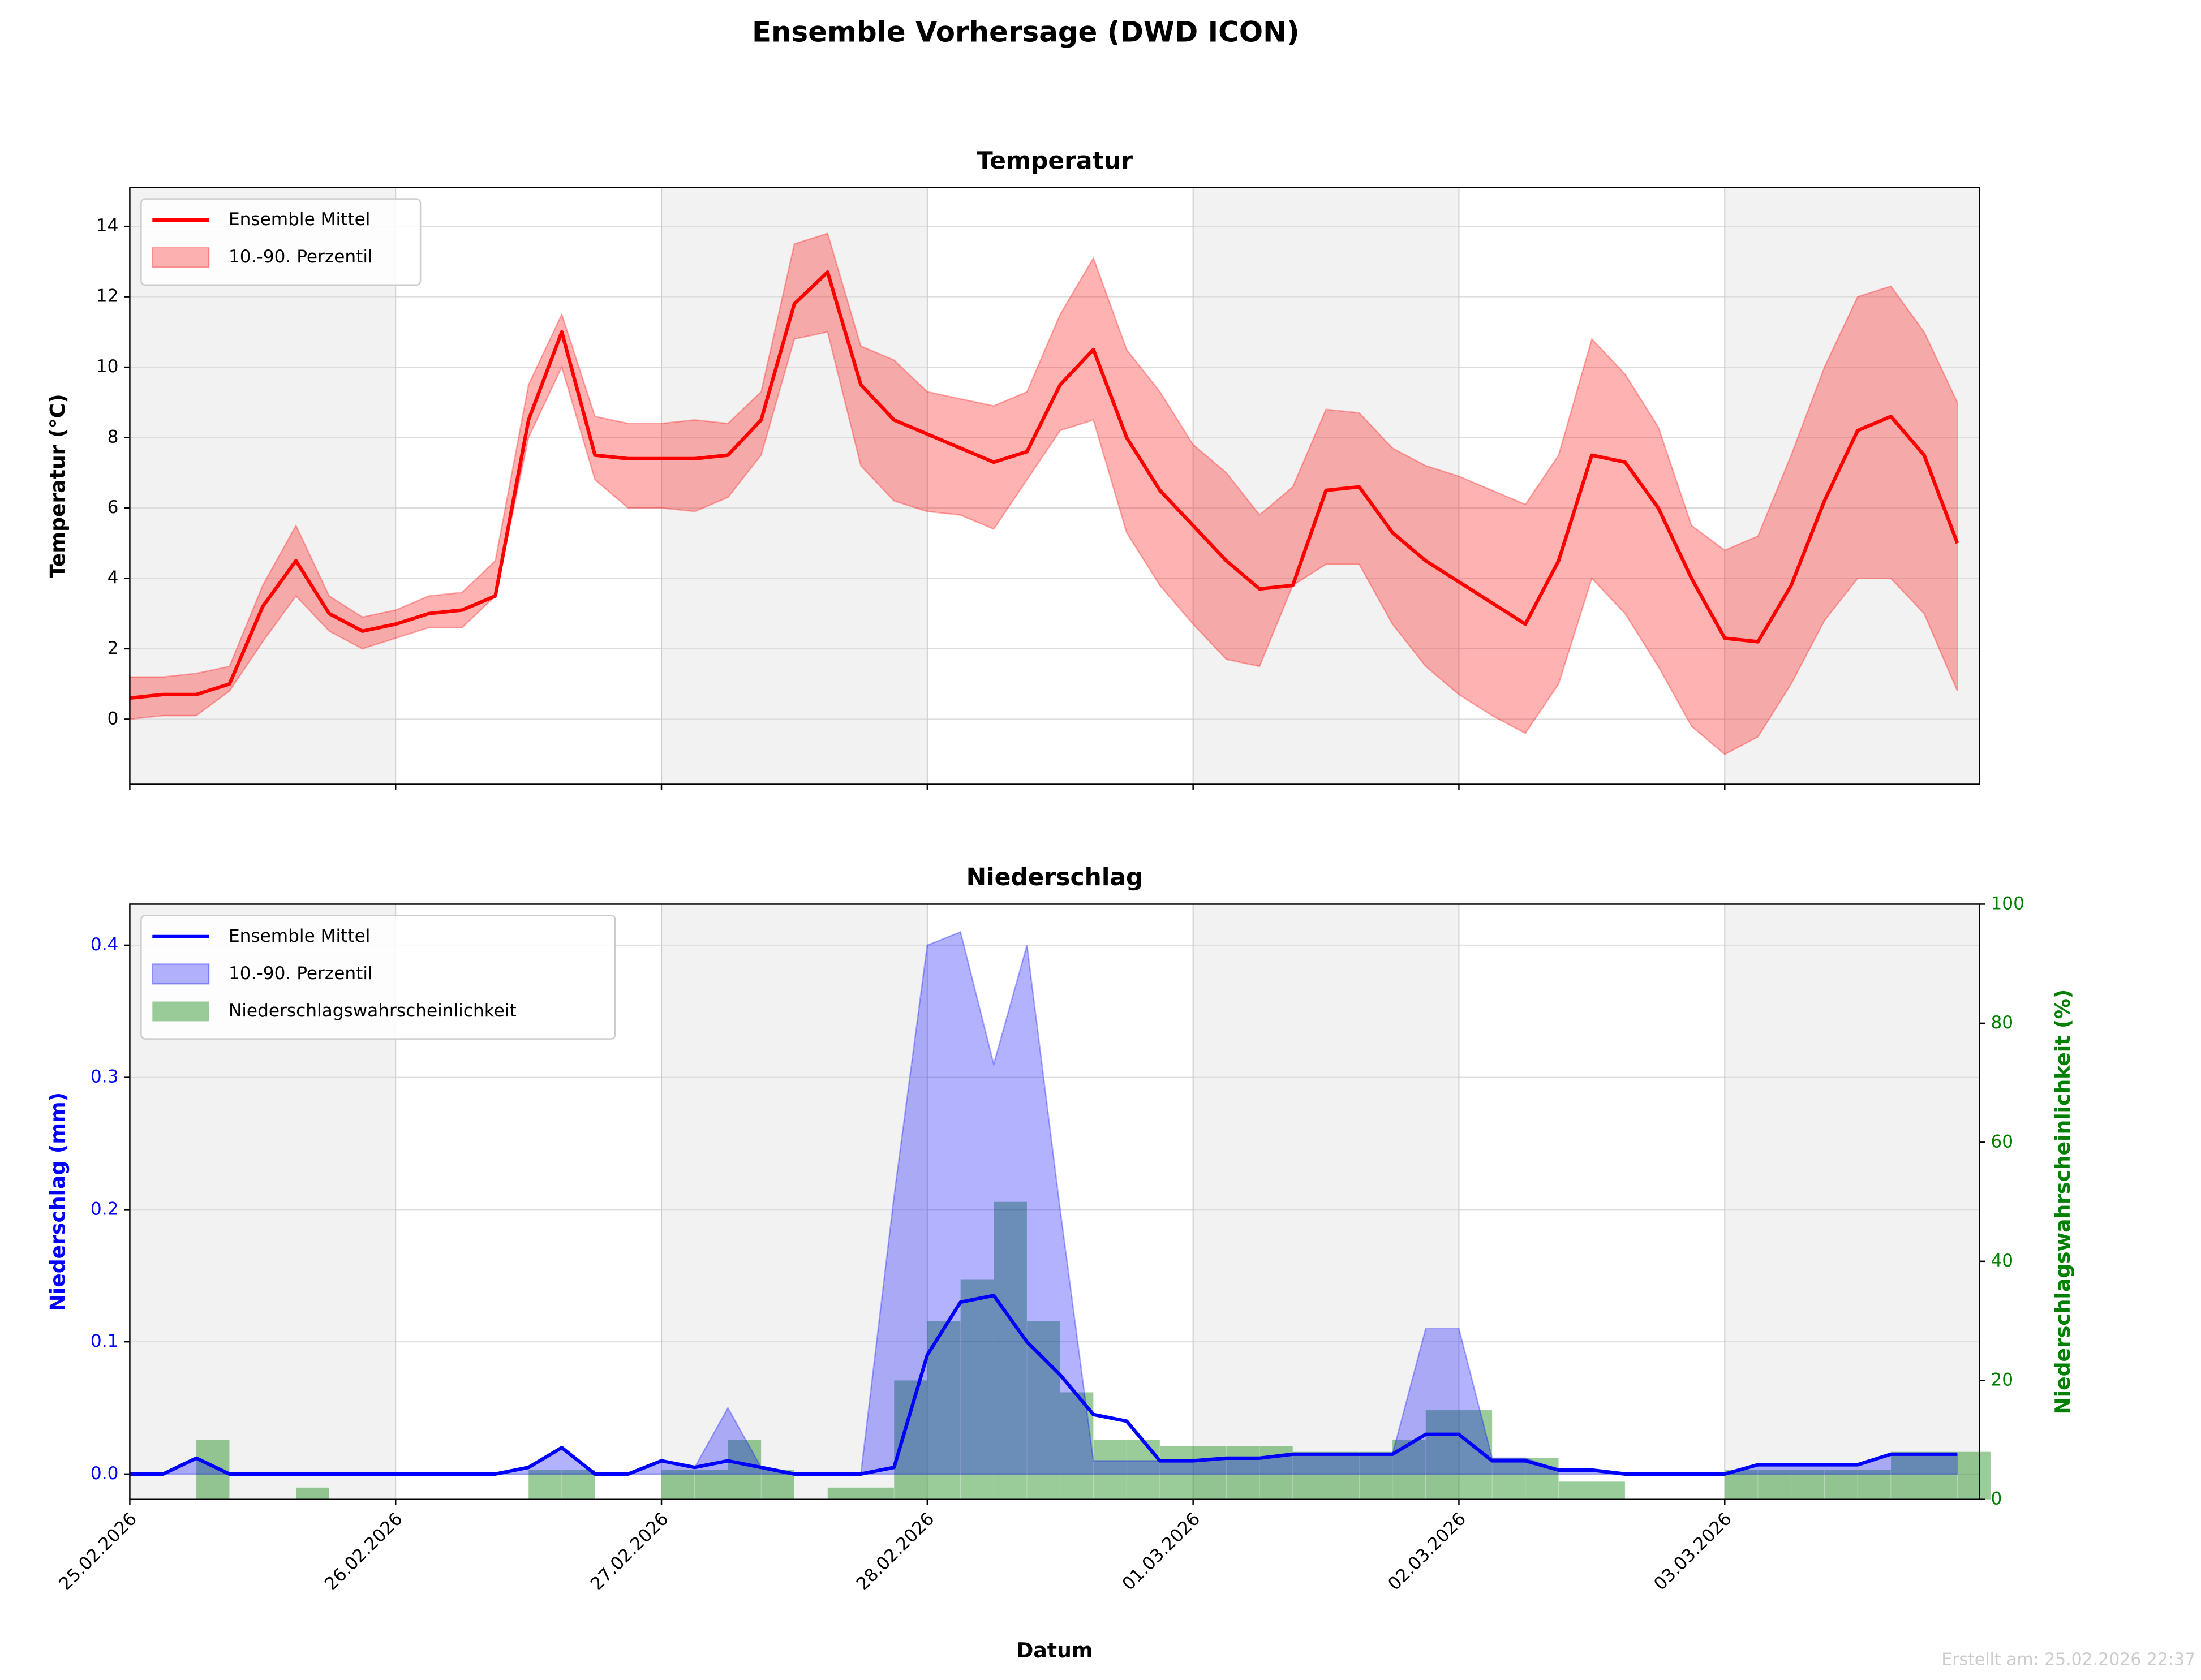 This screenshot has height=1680, width=2201. What do you see at coordinates (2002, 1141) in the screenshot?
I see `y2-tick-label: 60` at bounding box center [2002, 1141].